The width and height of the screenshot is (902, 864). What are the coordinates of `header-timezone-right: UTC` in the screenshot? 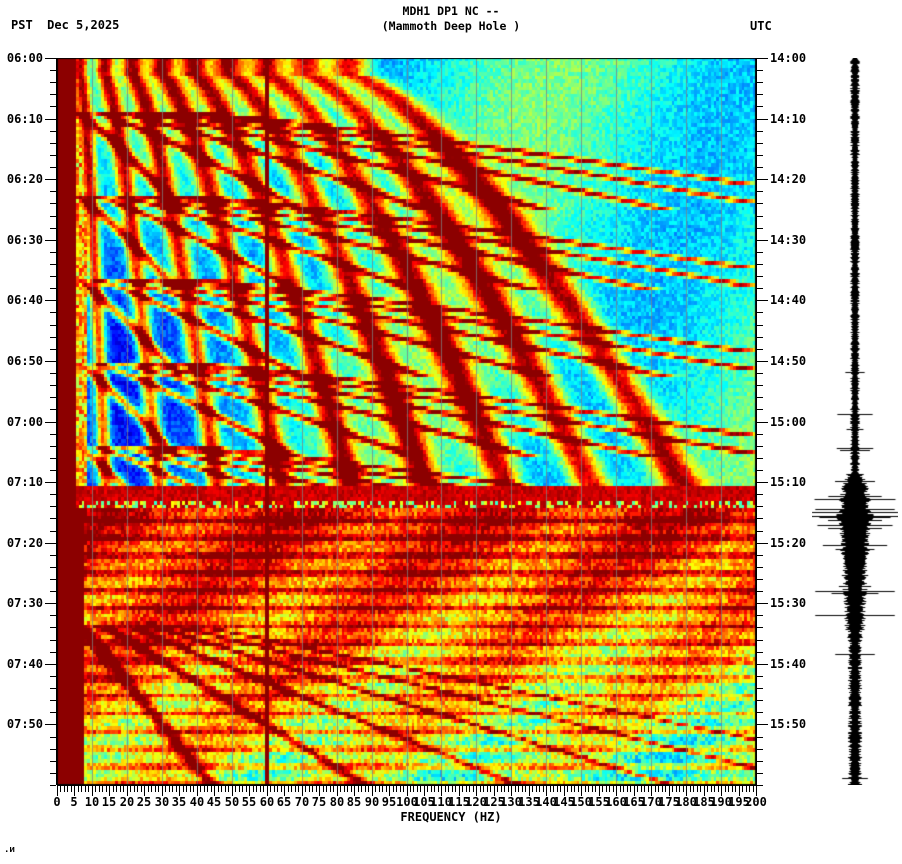 It's located at (761, 26).